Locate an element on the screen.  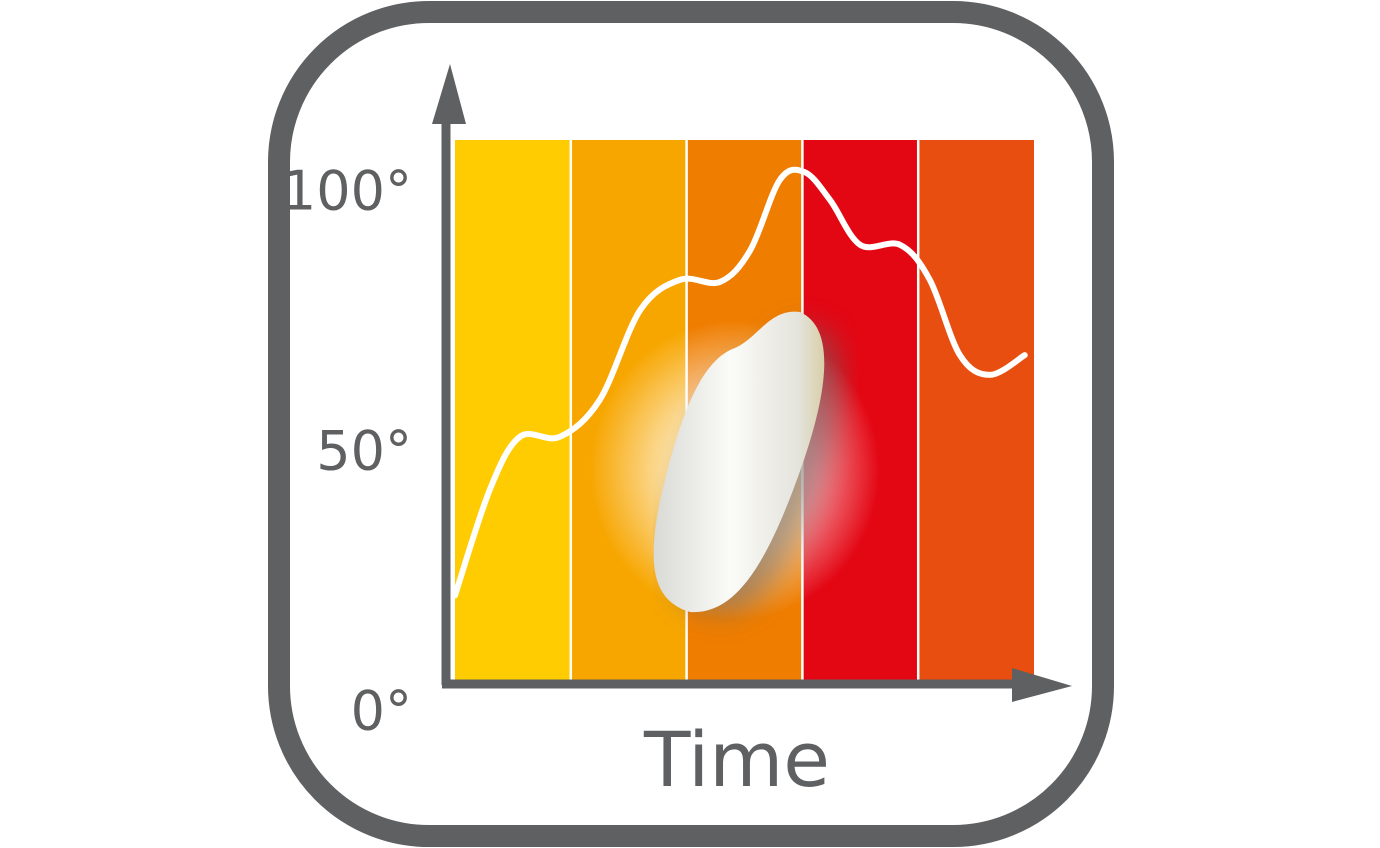
x-axis-label: Time is located at coordinates (736, 759).